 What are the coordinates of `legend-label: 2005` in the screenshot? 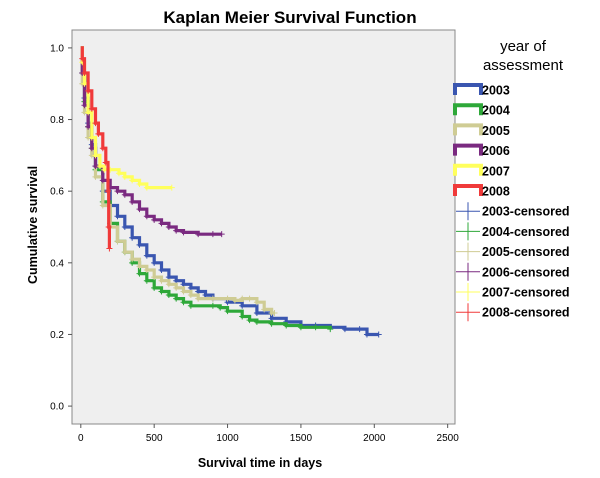 It's located at (496, 131).